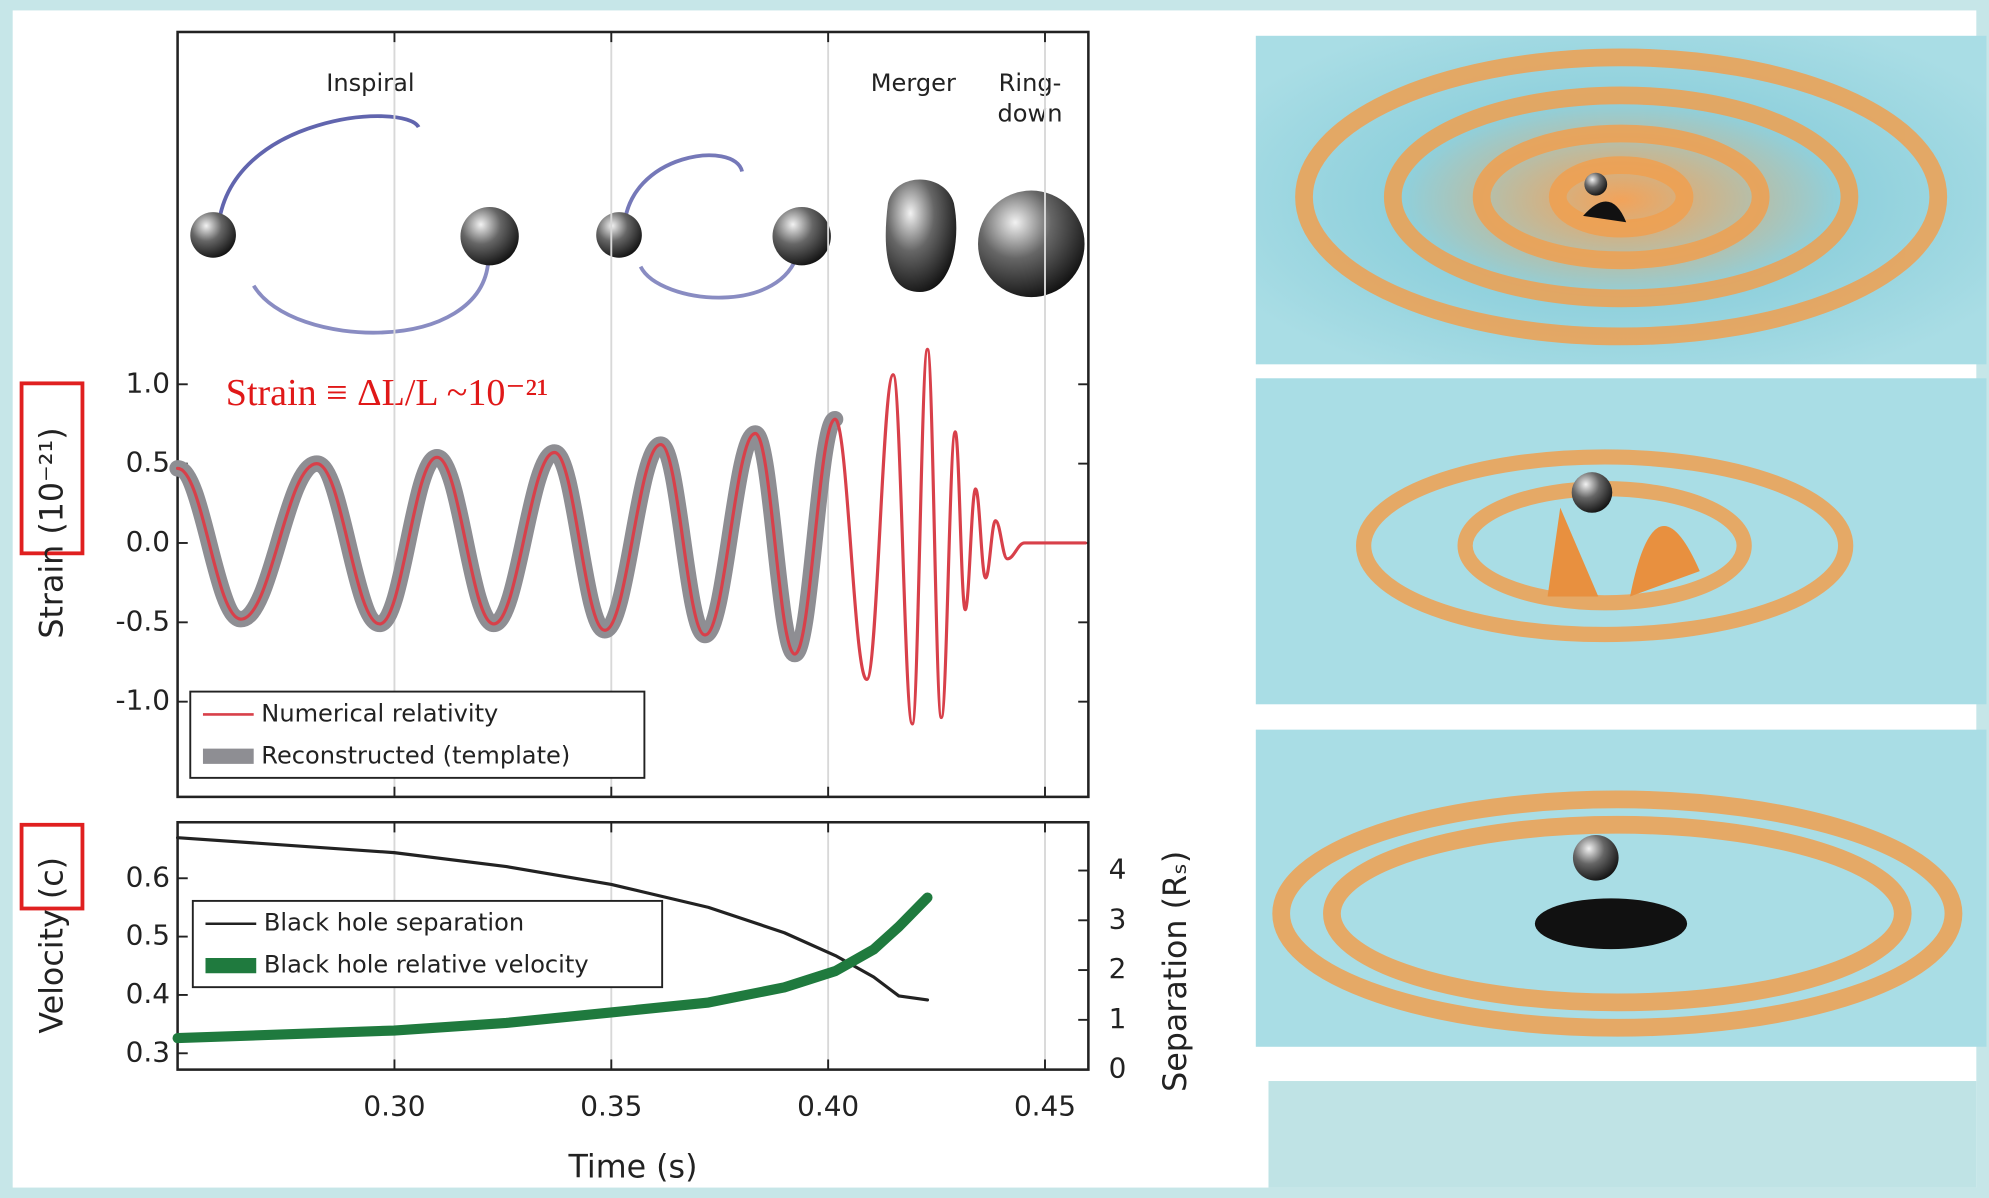 The height and width of the screenshot is (1198, 1989). What do you see at coordinates (143, 620) in the screenshot?
I see `y-tick-label: -0.5` at bounding box center [143, 620].